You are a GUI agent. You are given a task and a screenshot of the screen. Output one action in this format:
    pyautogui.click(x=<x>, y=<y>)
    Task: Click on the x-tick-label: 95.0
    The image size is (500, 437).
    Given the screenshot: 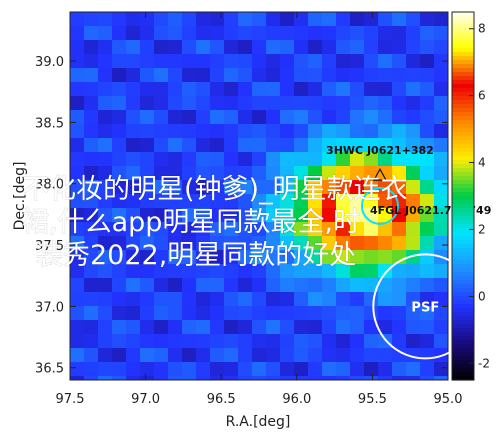 What is the action you would take?
    pyautogui.click(x=448, y=399)
    